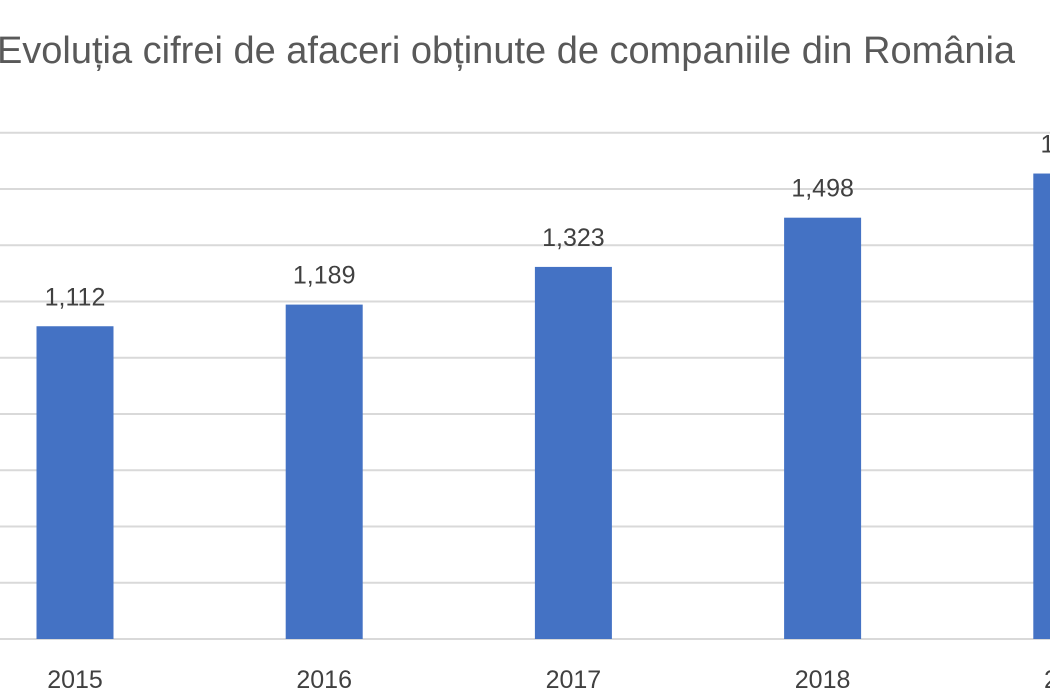  I want to click on x-tick-label-2018: 2018, so click(823, 680).